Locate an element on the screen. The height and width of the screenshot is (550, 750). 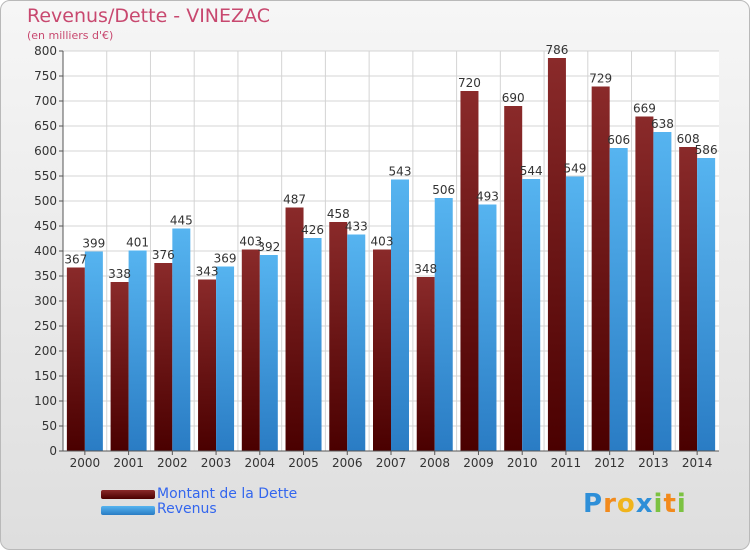
y-tick-label: 50 is located at coordinates (49, 426).